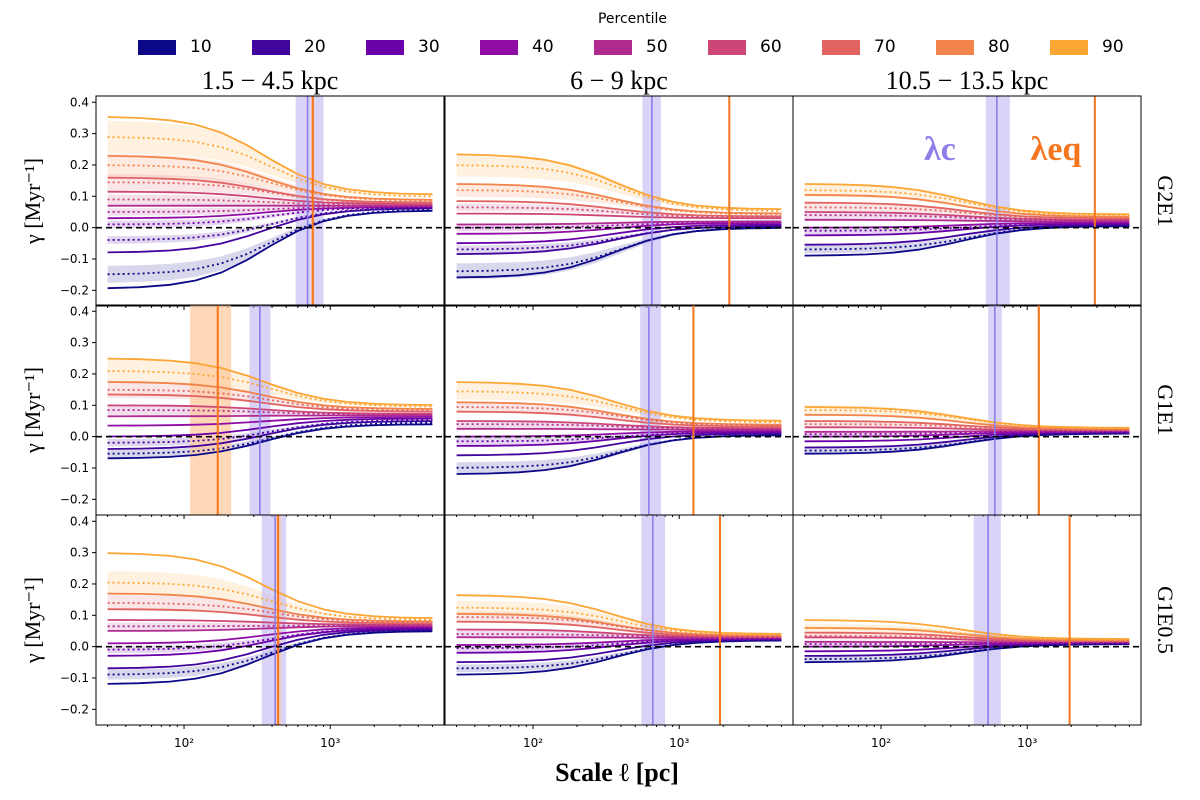 This screenshot has height=800, width=1200. I want to click on legend-item: 40, so click(537, 47).